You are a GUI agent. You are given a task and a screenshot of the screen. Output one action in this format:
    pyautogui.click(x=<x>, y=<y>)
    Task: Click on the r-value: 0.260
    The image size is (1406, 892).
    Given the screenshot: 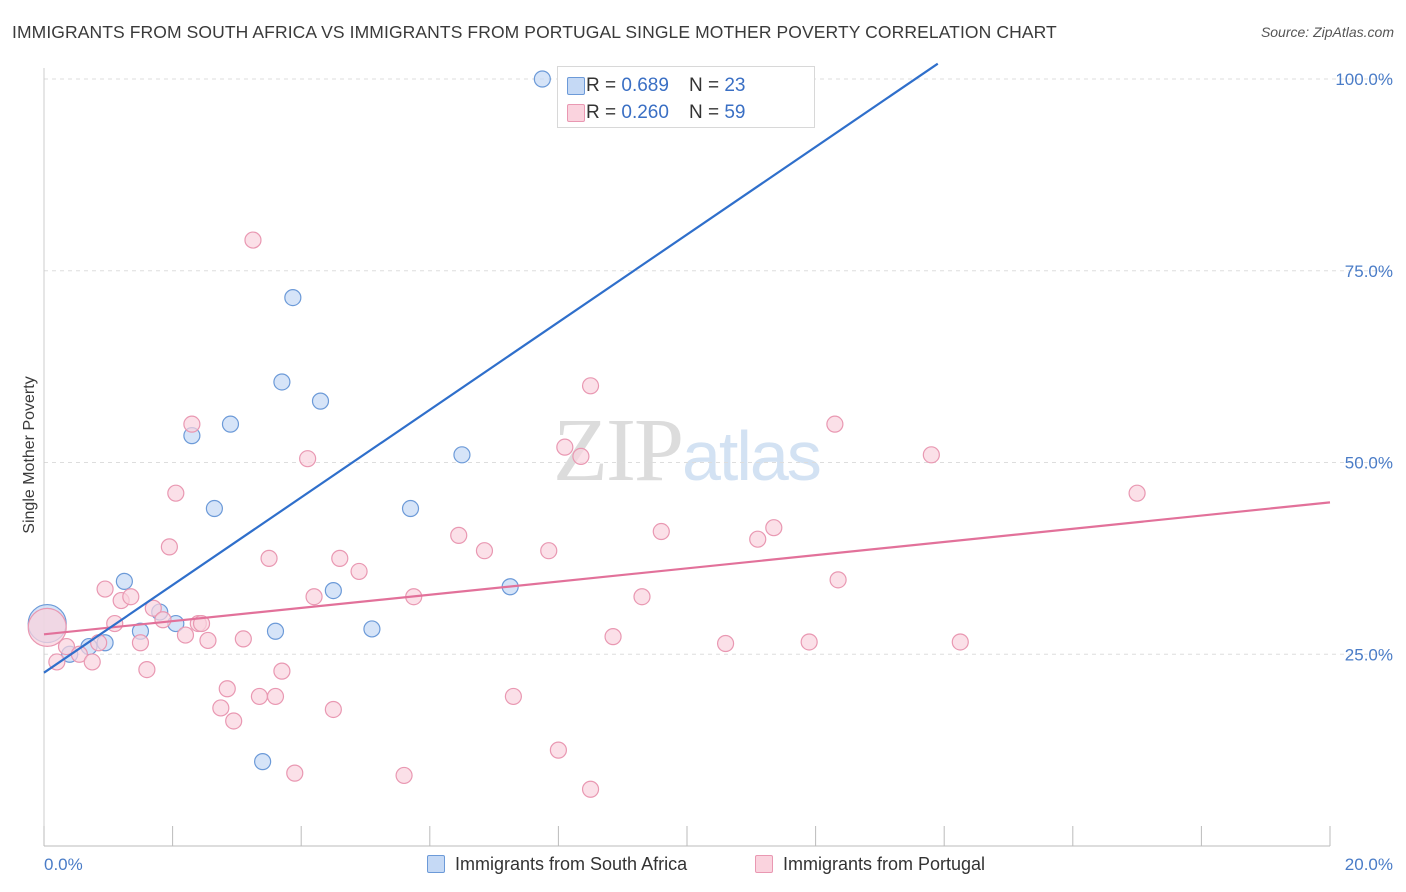 What is the action you would take?
    pyautogui.click(x=645, y=112)
    